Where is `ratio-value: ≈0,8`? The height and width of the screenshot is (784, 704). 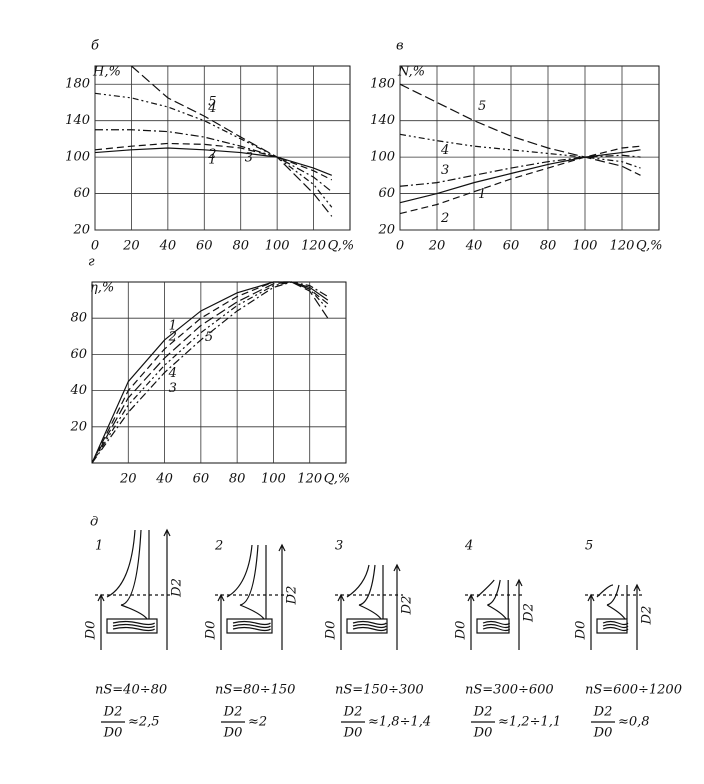
ratio-value: ≈0,8 is located at coordinates (634, 722).